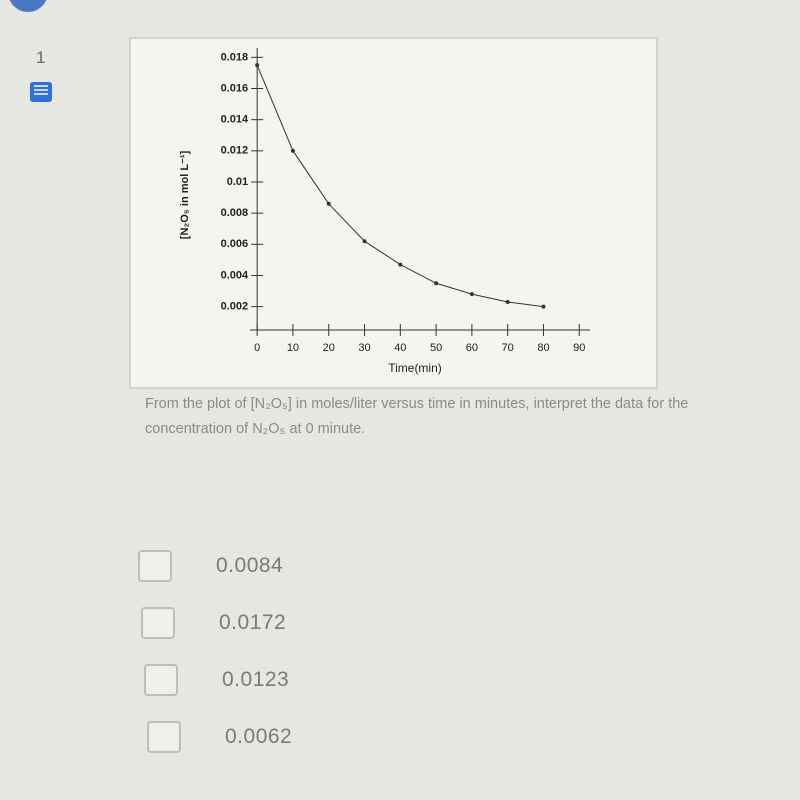  What do you see at coordinates (579, 348) in the screenshot?
I see `x-tick-label: 90` at bounding box center [579, 348].